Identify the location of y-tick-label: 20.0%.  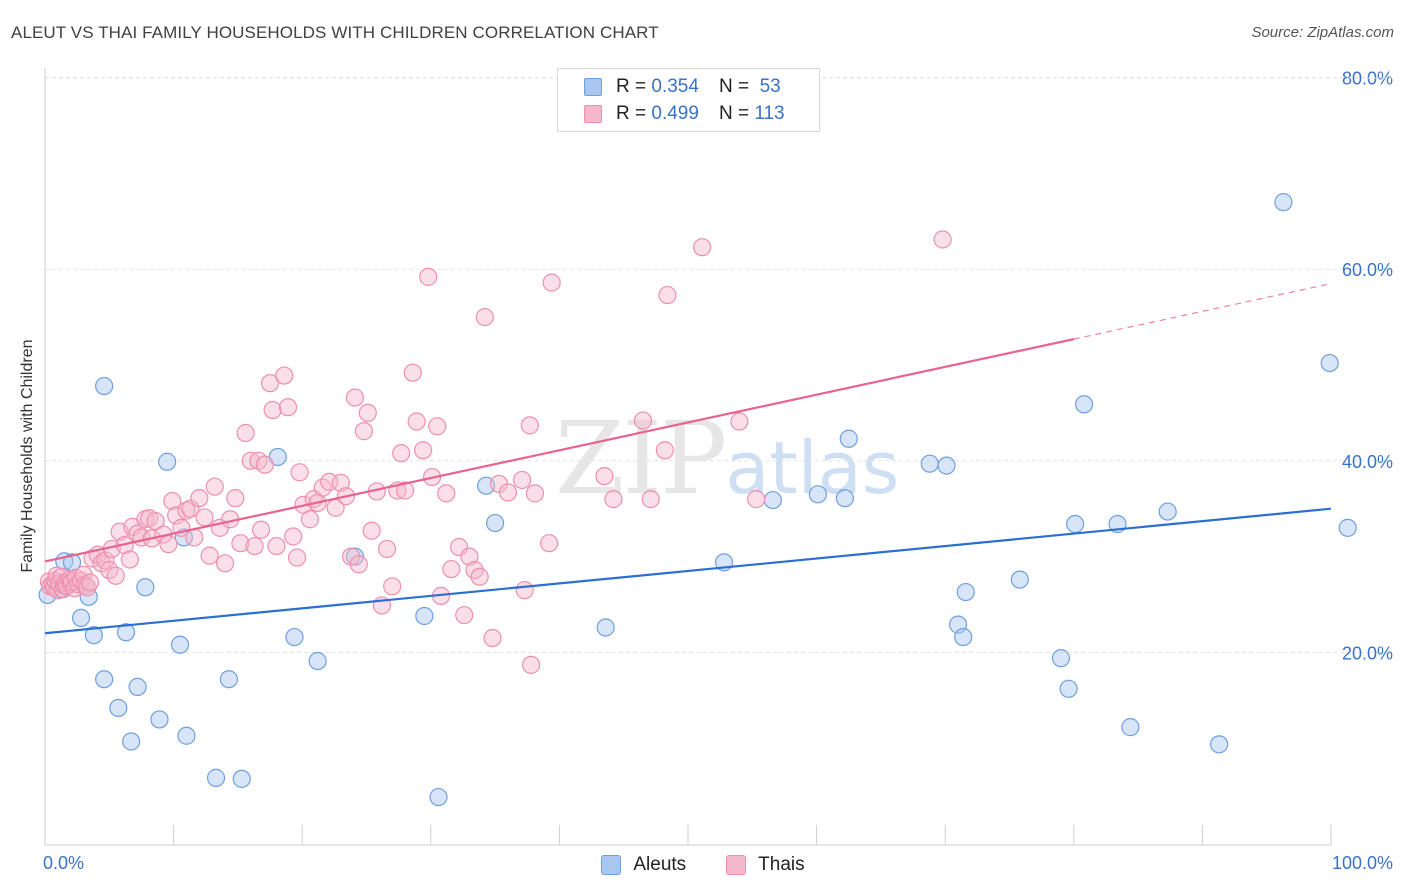
(1367, 653).